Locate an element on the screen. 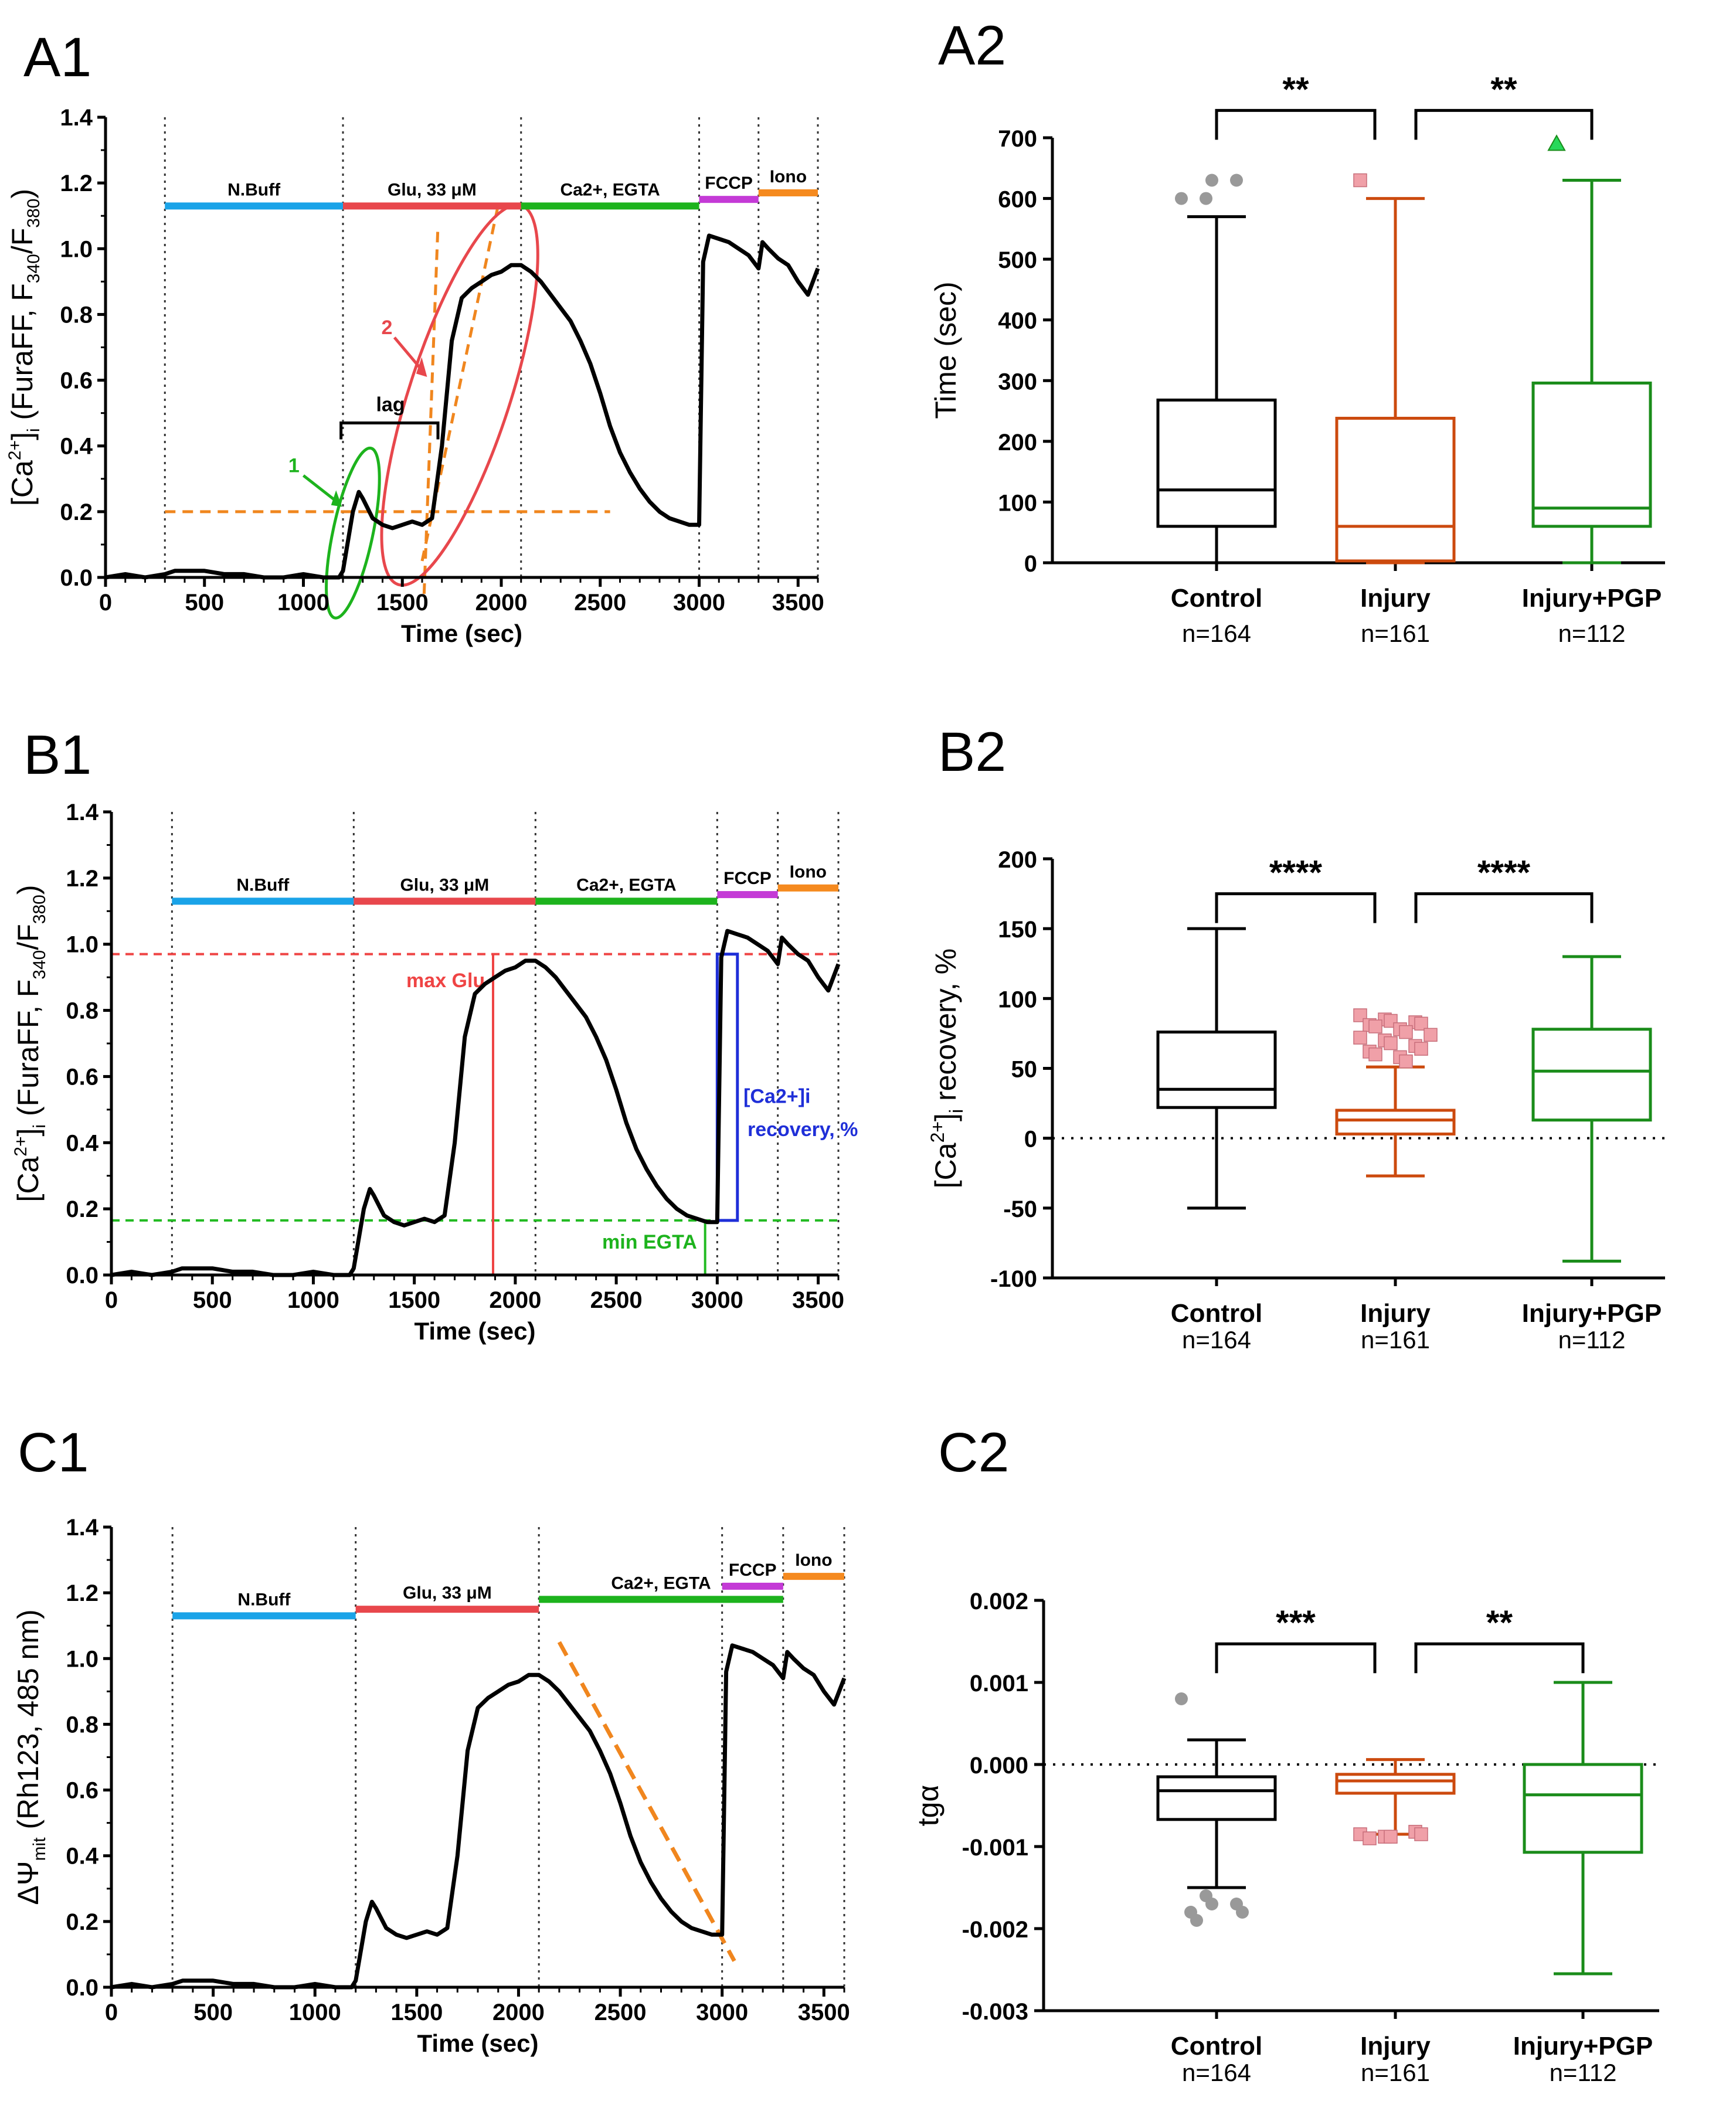 This screenshot has width=1736, height=2108. y-tick-label: -0.002 is located at coordinates (995, 1930).